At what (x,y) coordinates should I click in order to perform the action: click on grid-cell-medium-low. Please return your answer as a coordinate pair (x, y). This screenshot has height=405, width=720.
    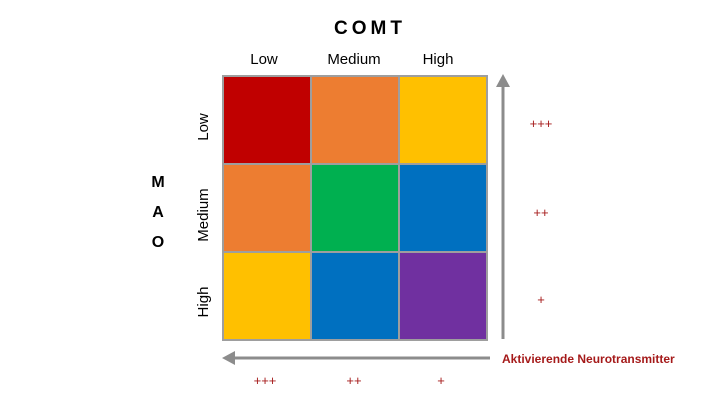
    Looking at the image, I should click on (267, 208).